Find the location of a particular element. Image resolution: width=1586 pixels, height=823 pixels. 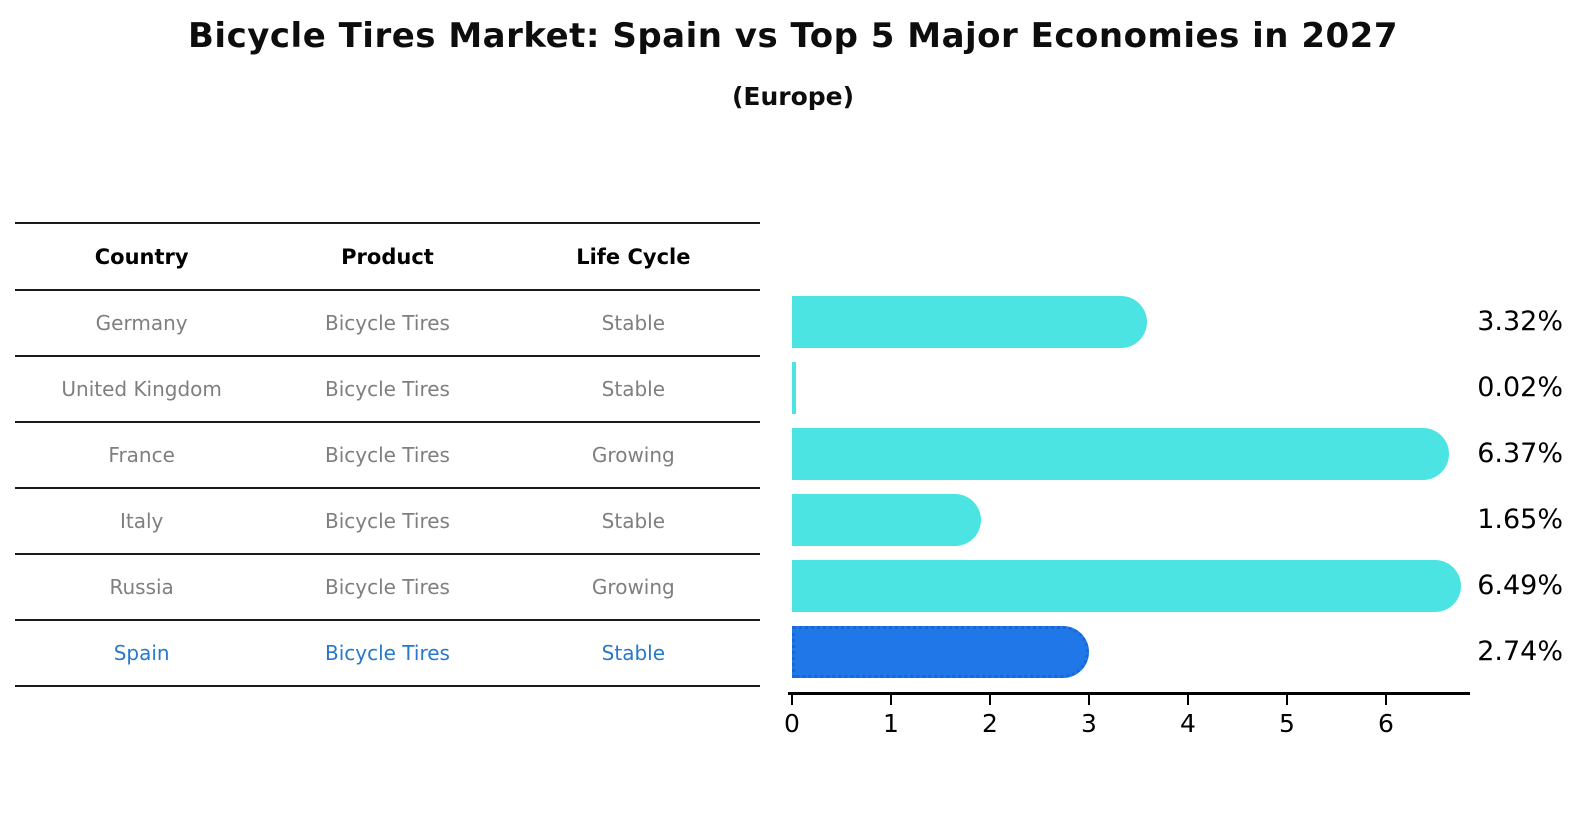

chart-subtitle: (Europe) is located at coordinates (793, 96).